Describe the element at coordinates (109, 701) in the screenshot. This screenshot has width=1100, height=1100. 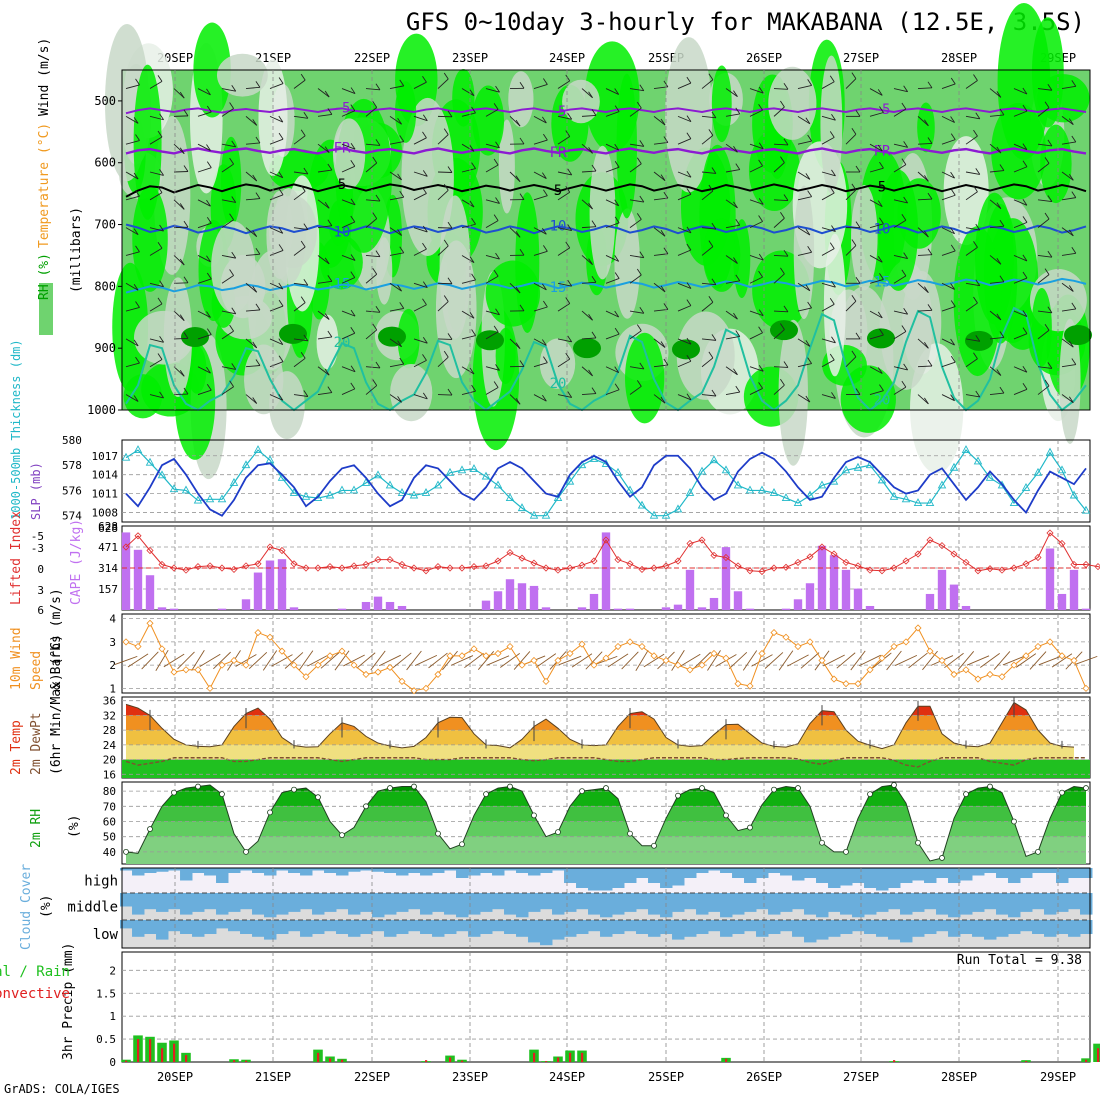
I see `temp-tick-label: 36` at that location.